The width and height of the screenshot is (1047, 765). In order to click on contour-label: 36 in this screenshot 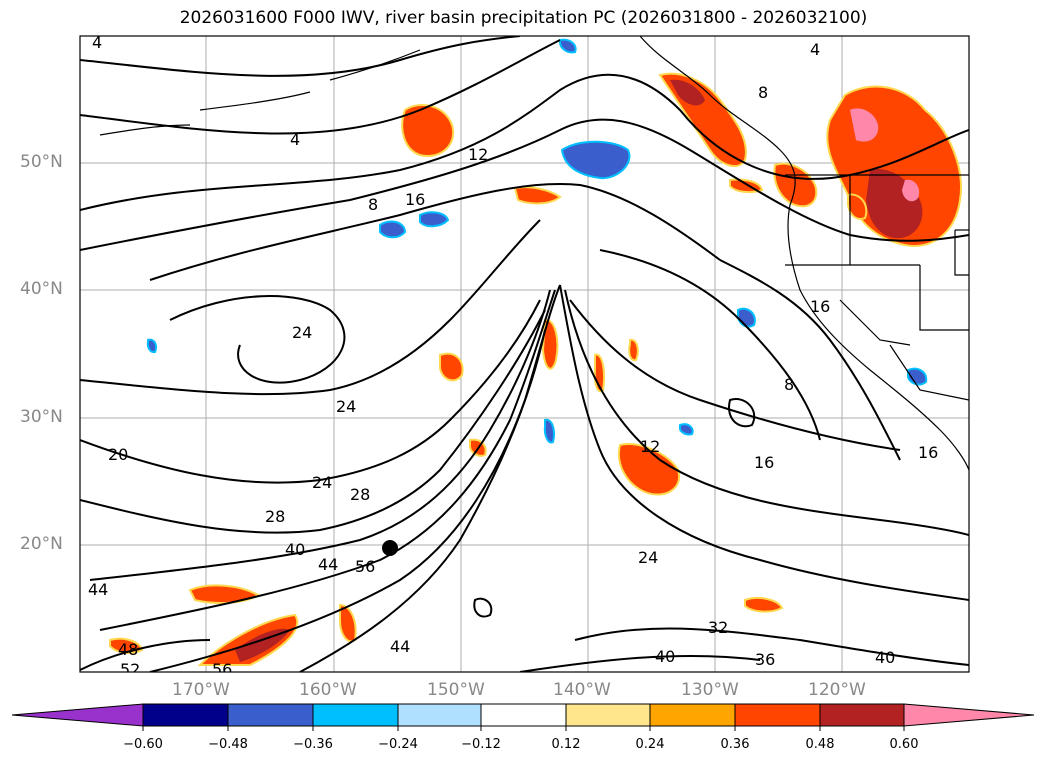, I will do `click(765, 659)`.